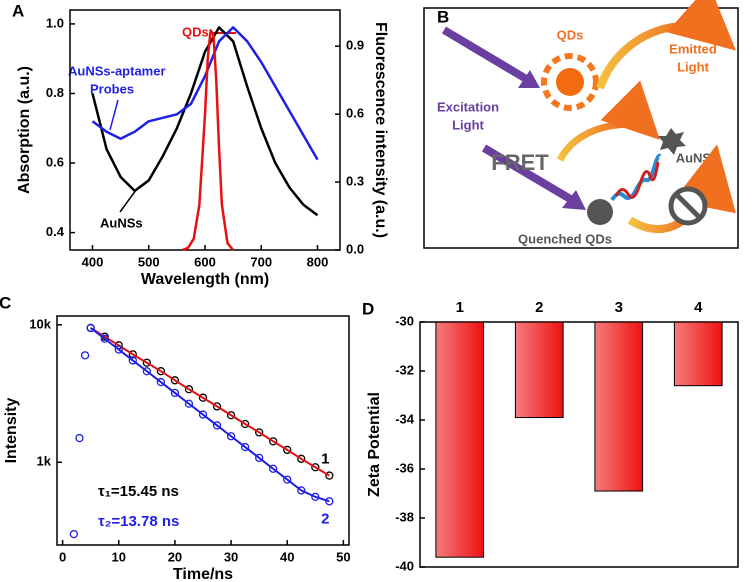 The image size is (756, 582). Describe the element at coordinates (5, 302) in the screenshot. I see `panel-label: C` at that location.